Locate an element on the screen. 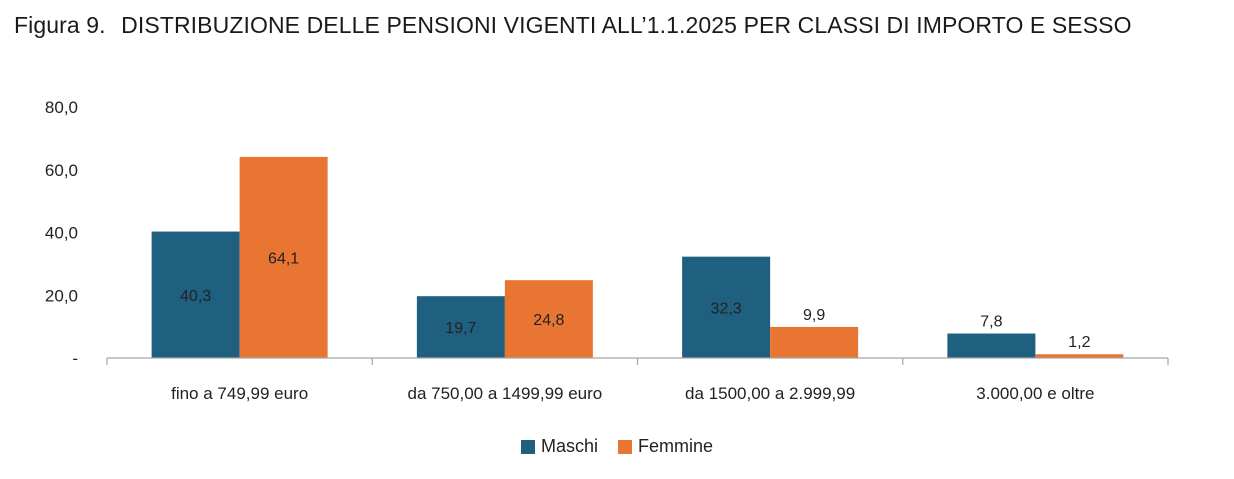 The height and width of the screenshot is (479, 1234). legend-swatch-maschi is located at coordinates (527, 446).